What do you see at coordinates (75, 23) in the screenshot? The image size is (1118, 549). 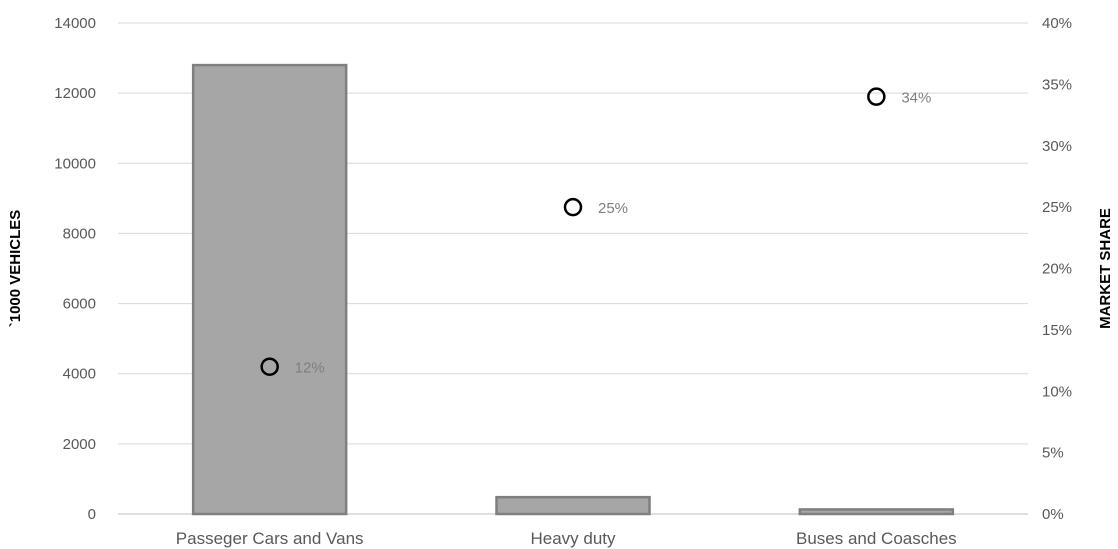 I see `left-tick-label: 14000` at bounding box center [75, 23].